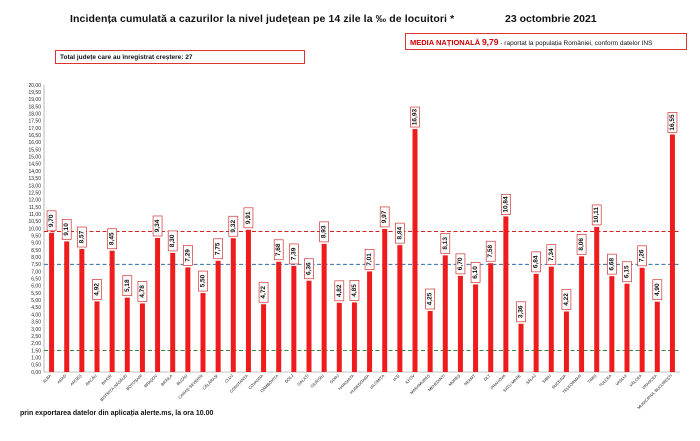  I want to click on y-tick-label: 18,50, so click(34, 107).